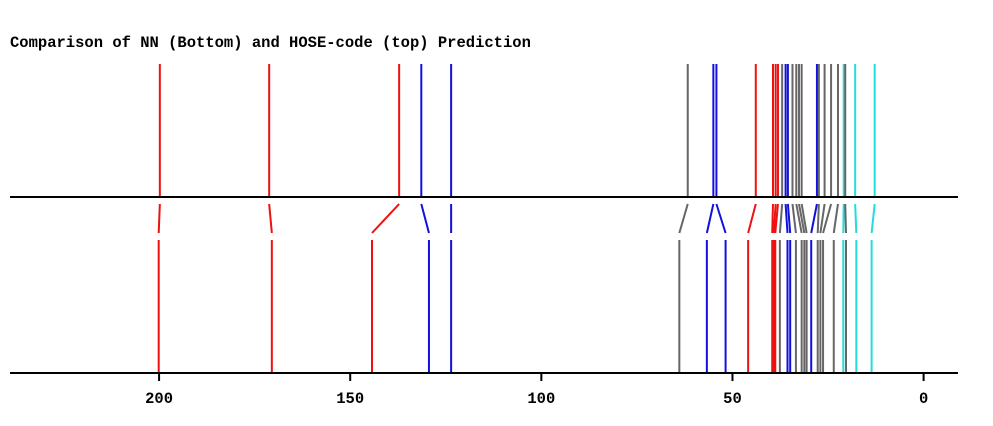  What do you see at coordinates (541, 399) in the screenshot?
I see `x-tick-label: 100` at bounding box center [541, 399].